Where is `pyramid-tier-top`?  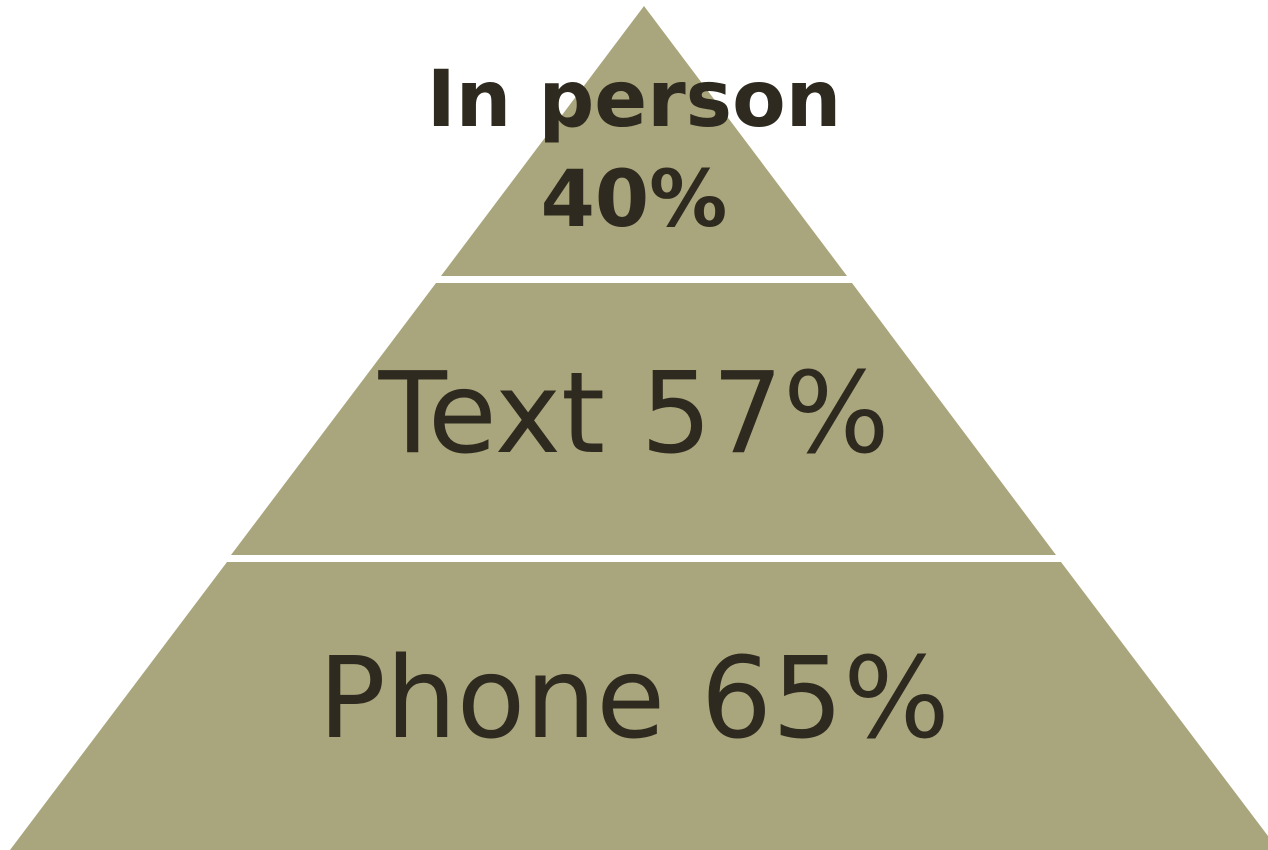
pyramid-tier-top is located at coordinates (644, 141).